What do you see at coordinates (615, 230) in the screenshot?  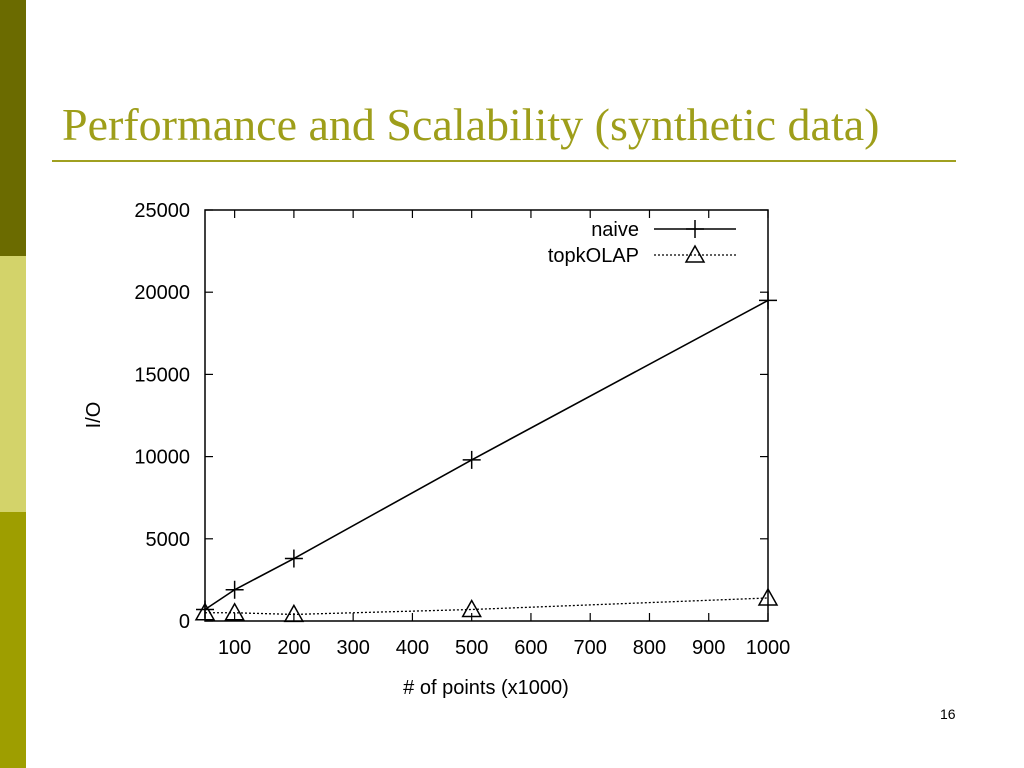 I see `legend-label: naive` at bounding box center [615, 230].